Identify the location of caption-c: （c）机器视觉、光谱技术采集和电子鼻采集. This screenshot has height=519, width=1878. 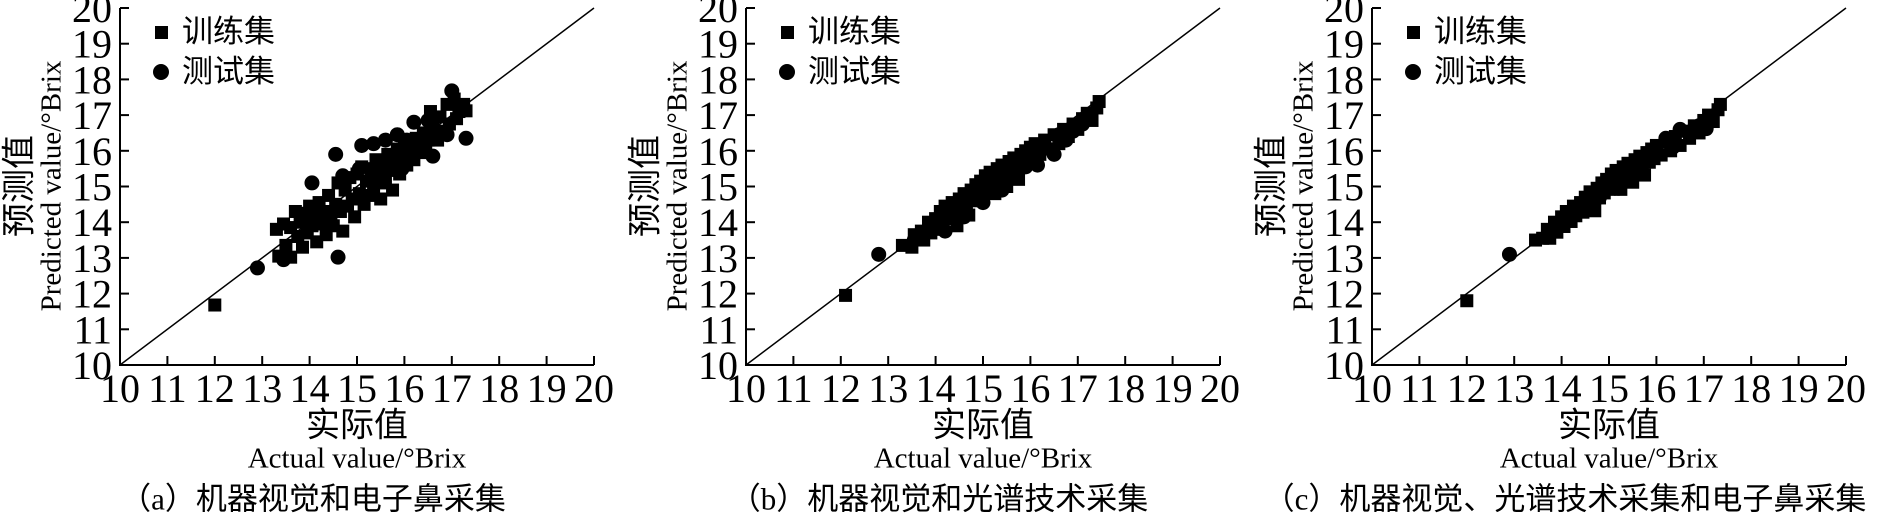
(1565, 499).